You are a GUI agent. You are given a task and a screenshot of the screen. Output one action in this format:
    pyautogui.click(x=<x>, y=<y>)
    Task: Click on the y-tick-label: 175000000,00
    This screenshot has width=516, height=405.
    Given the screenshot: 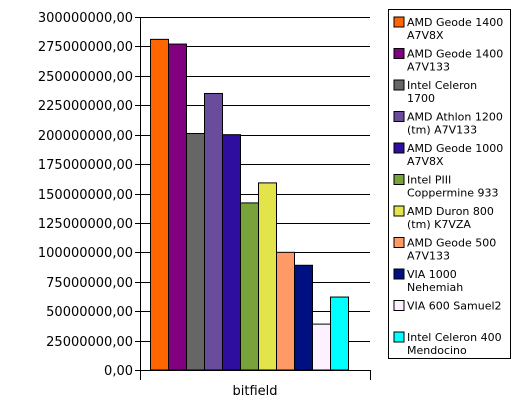 What is the action you would take?
    pyautogui.click(x=85, y=165)
    